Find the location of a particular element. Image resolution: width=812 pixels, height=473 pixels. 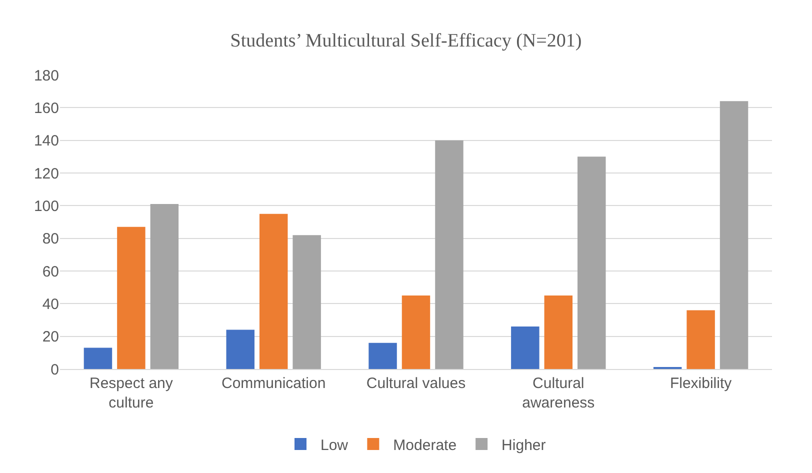

x-tick-label: Cultural awareness is located at coordinates (558, 393).